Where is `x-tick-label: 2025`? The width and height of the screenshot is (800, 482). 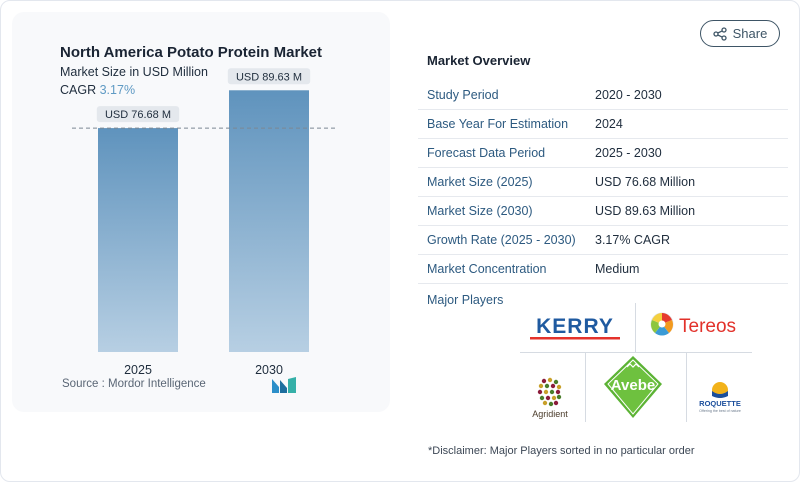
x-tick-label: 2025 is located at coordinates (138, 370).